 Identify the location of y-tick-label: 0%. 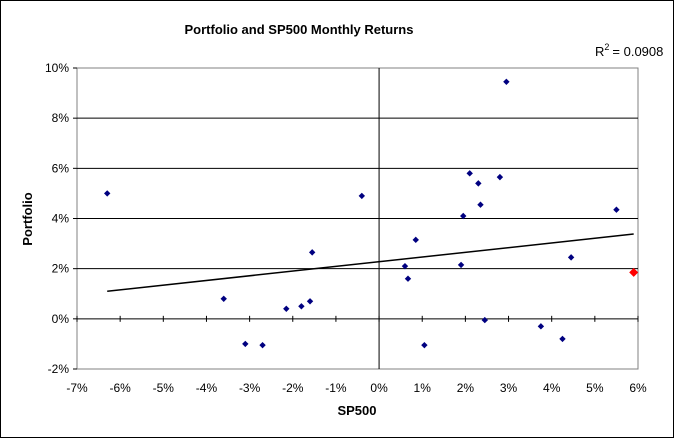
(61, 319).